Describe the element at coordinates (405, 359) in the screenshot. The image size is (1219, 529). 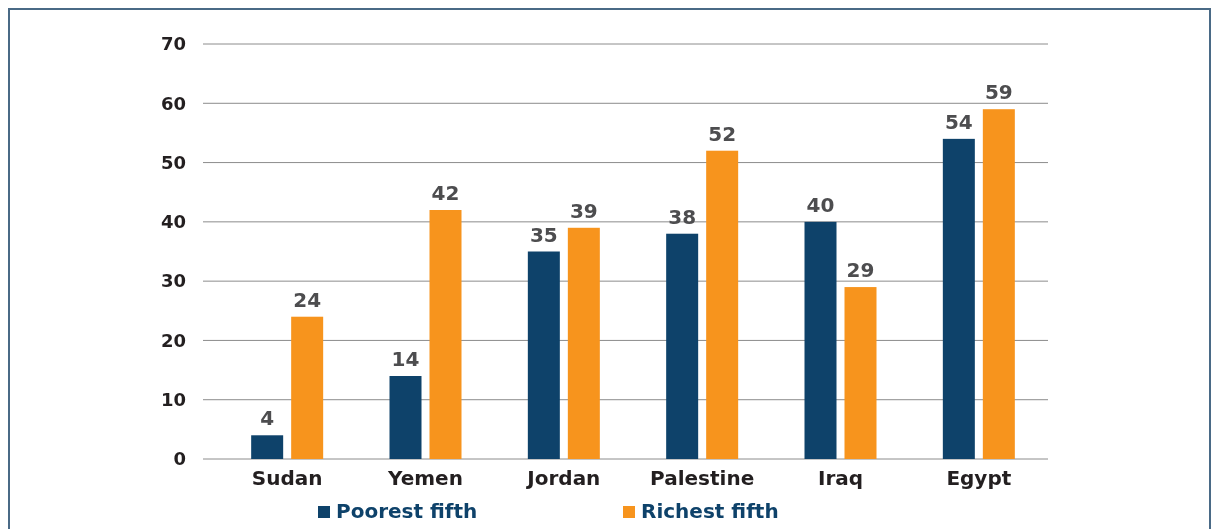
I see `data-label: 14` at that location.